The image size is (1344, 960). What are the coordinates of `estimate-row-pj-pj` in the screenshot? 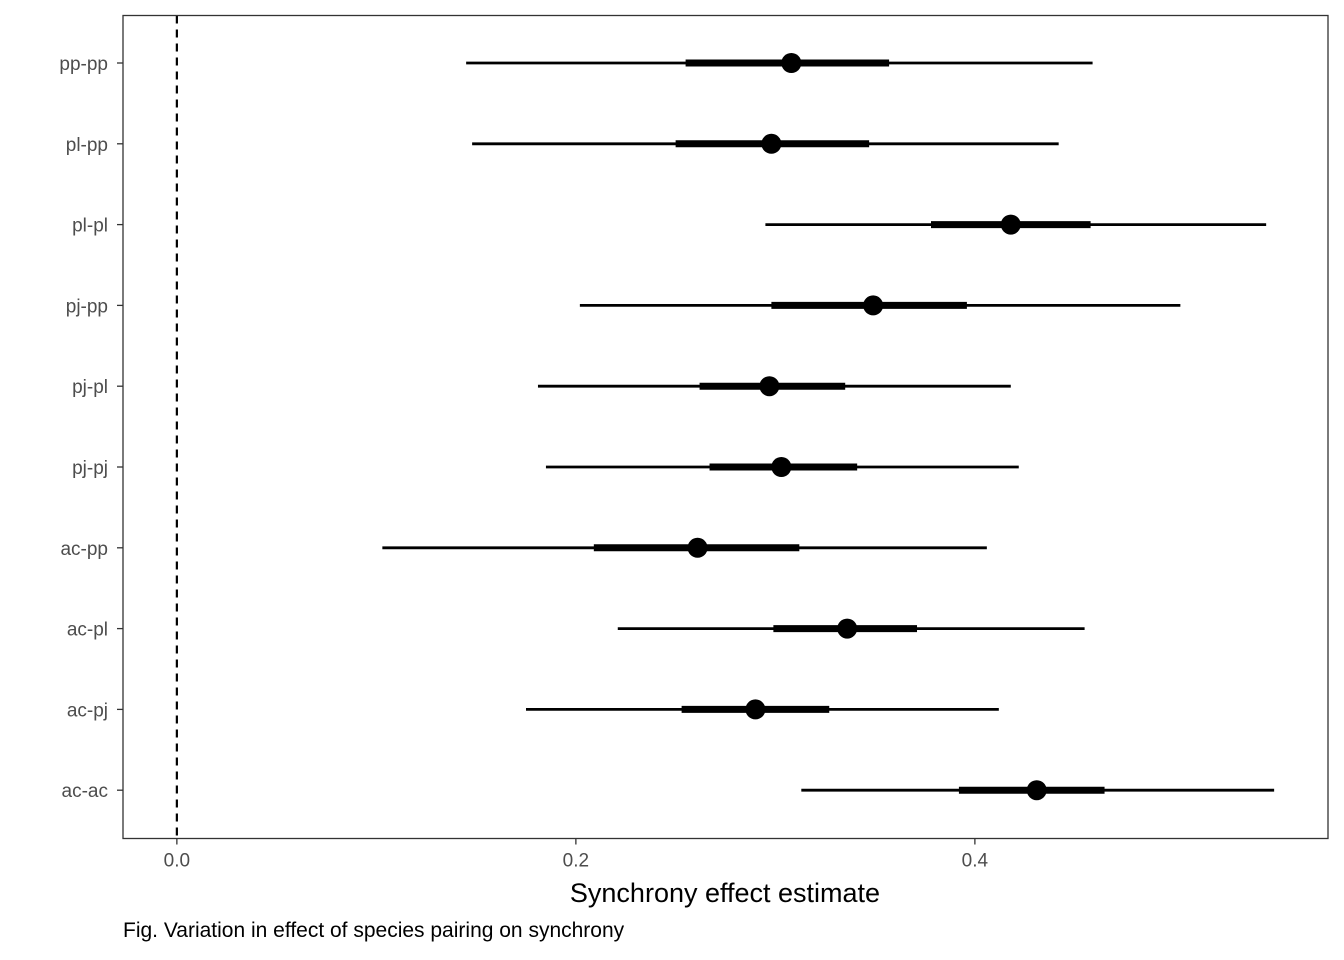 It's located at (782, 467).